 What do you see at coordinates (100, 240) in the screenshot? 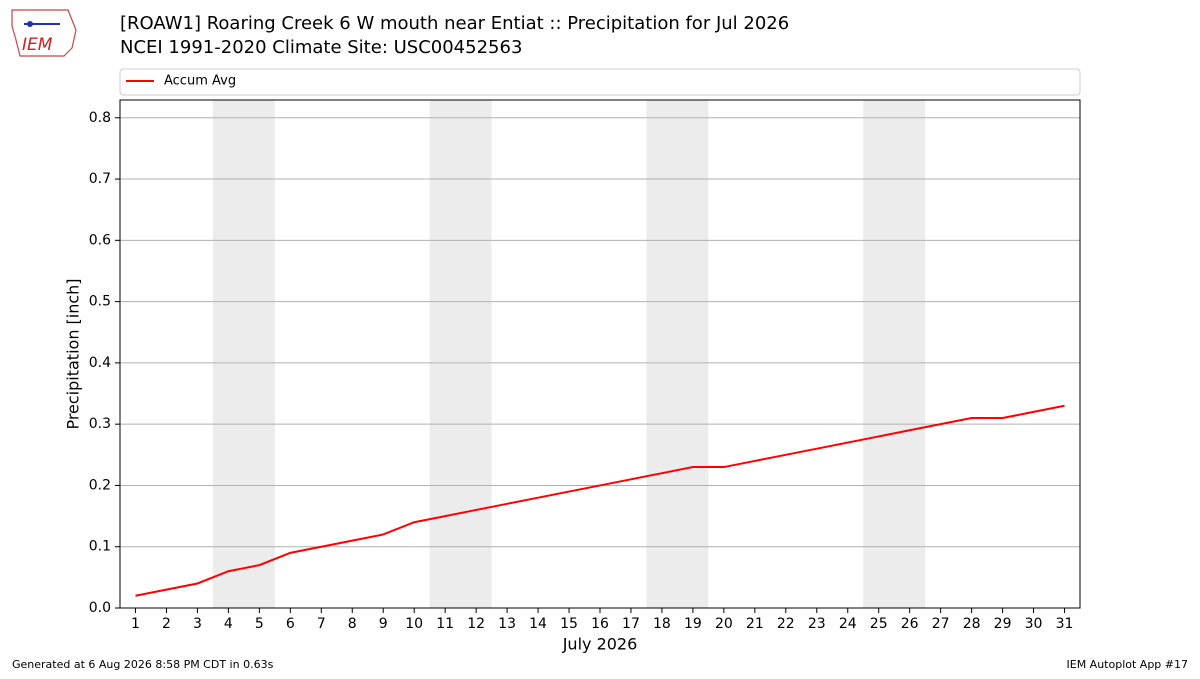
I see `y-tick-label: 0.6` at bounding box center [100, 240].